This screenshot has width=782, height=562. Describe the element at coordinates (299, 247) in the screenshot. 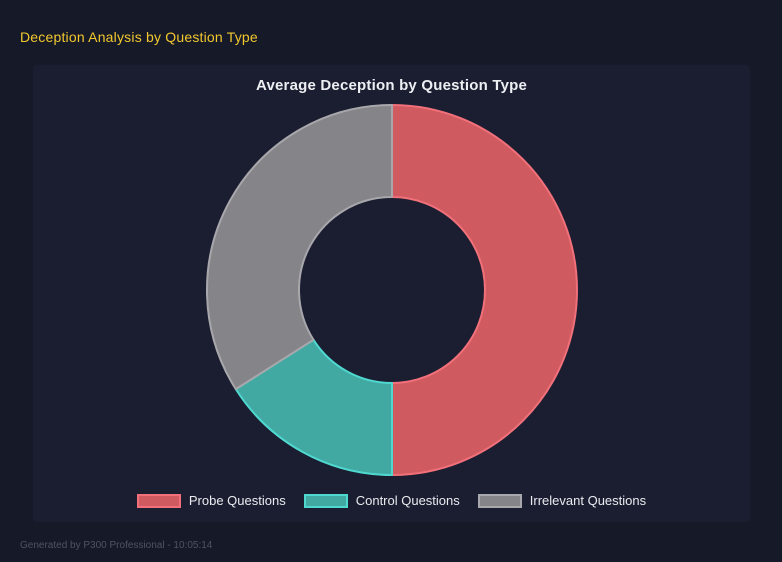

I see `slice-irrelevant-questions` at that location.